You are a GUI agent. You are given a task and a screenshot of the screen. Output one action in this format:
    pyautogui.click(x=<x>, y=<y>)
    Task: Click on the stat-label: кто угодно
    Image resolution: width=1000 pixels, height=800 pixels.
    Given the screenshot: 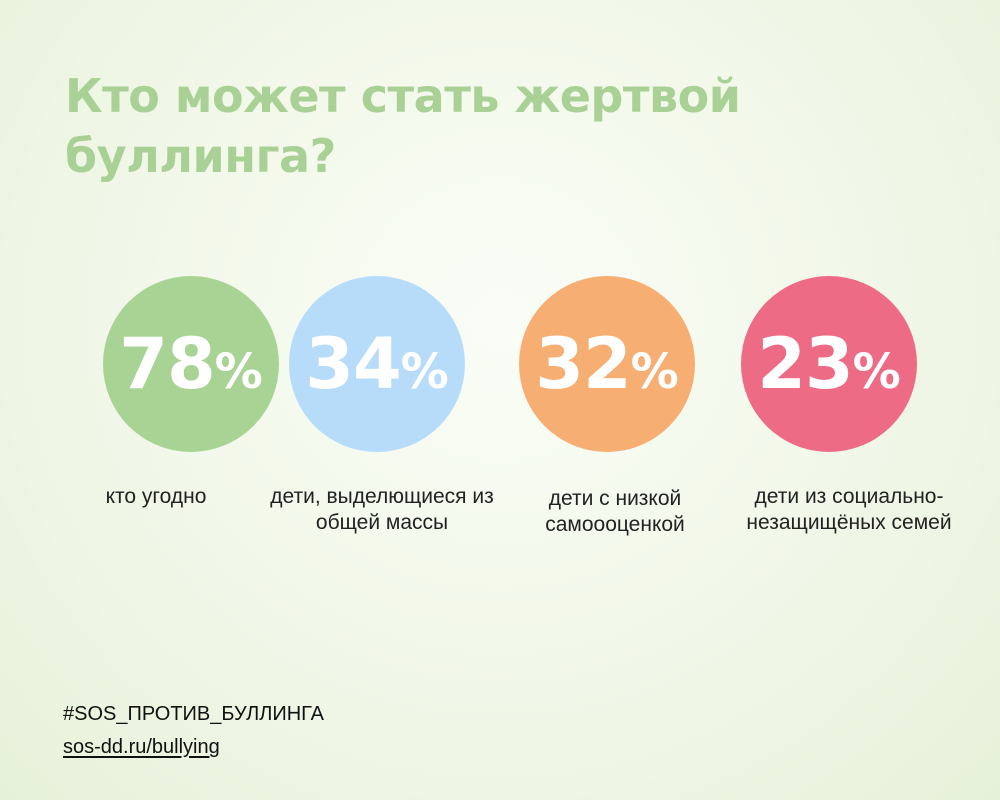 What is the action you would take?
    pyautogui.click(x=156, y=496)
    